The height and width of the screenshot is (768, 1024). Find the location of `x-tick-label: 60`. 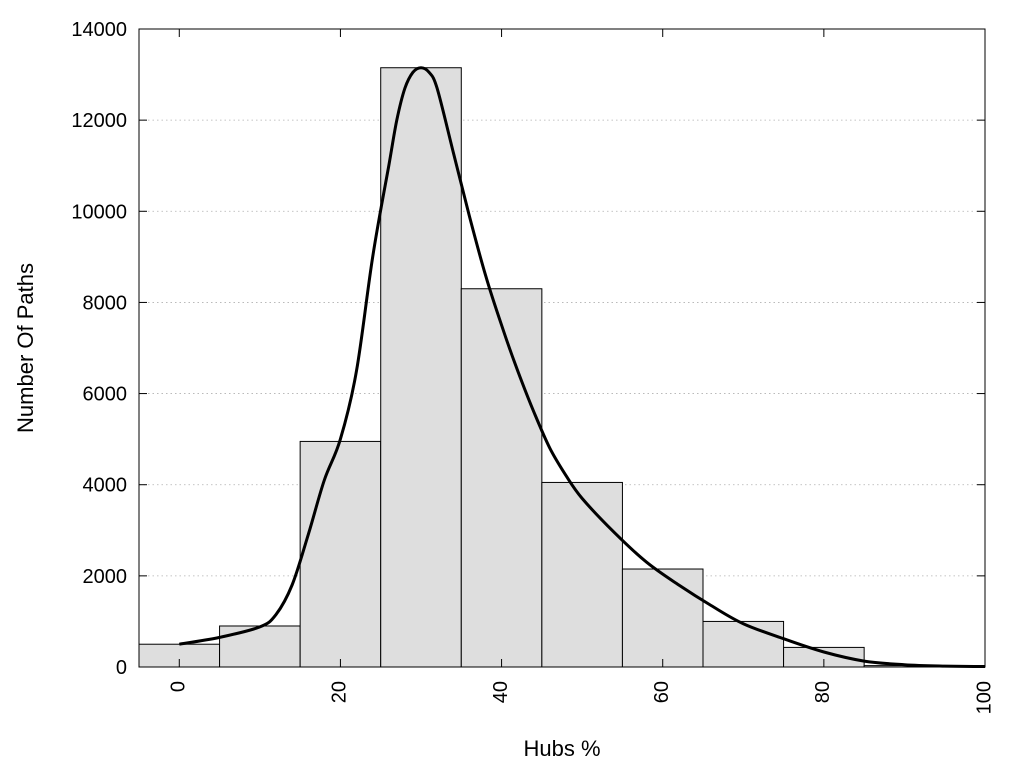

x-tick-label: 60 is located at coordinates (662, 692).